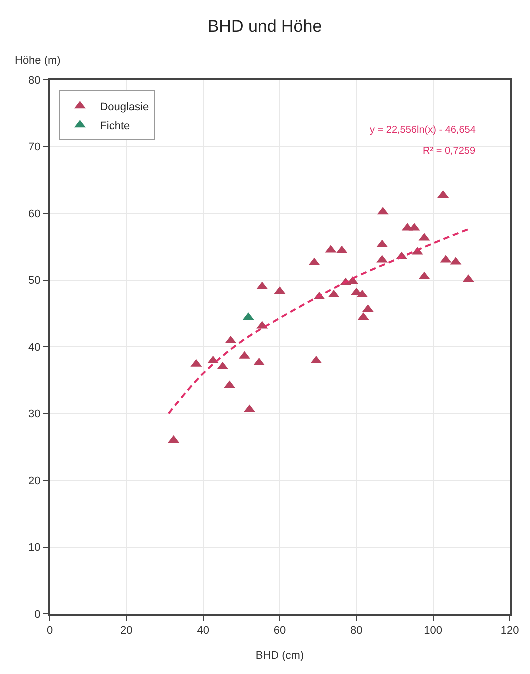  Describe the element at coordinates (38, 61) in the screenshot. I see `y-axis-title: Höhe (m)` at that location.